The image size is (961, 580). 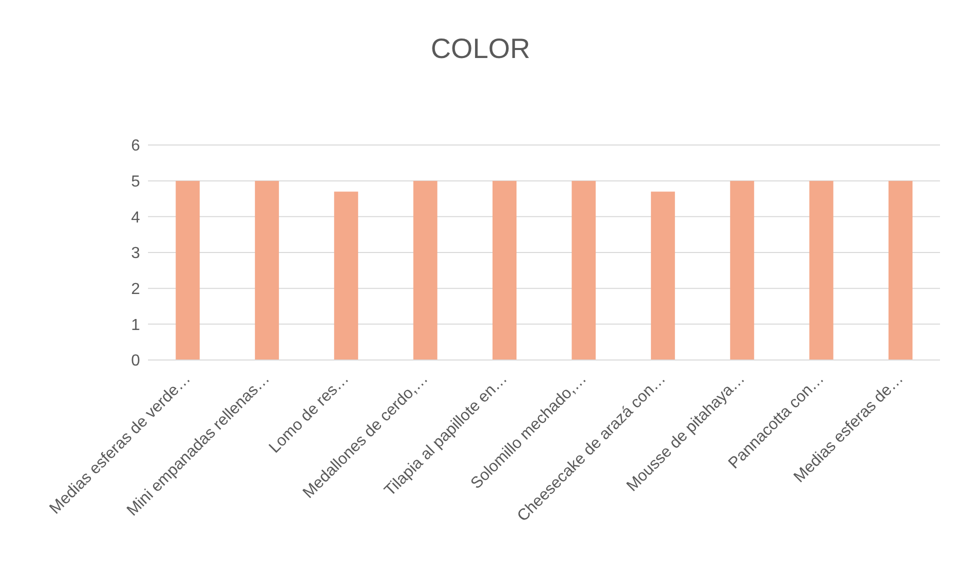 I want to click on y-tick-label: 4, so click(x=135, y=217).